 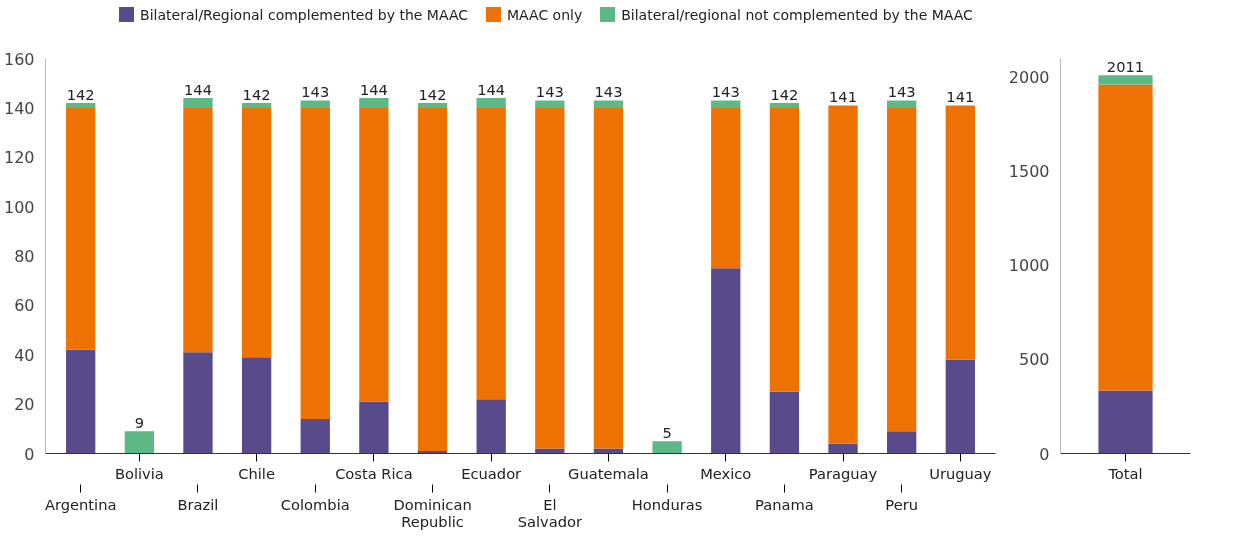 I want to click on x-tick-label: Ecuador, so click(x=492, y=473).